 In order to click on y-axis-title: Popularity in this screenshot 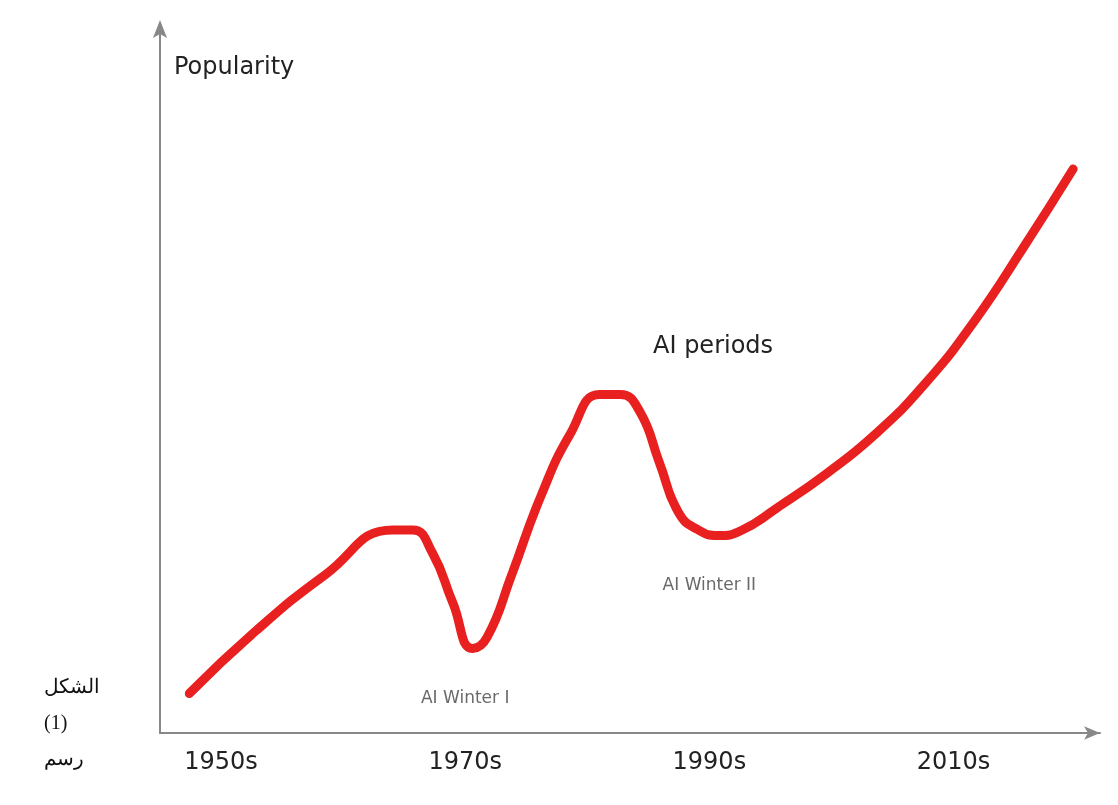, I will do `click(234, 66)`.